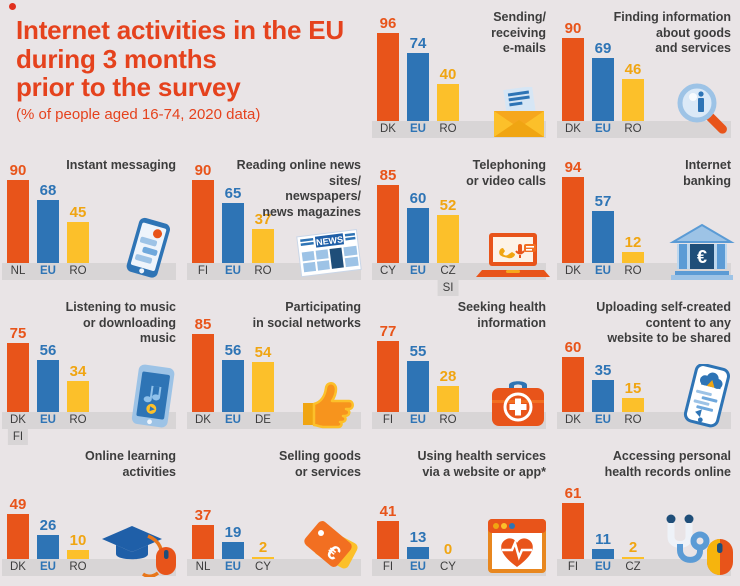  I want to click on bar-column-fi: 77 FI, so click(388, 376).